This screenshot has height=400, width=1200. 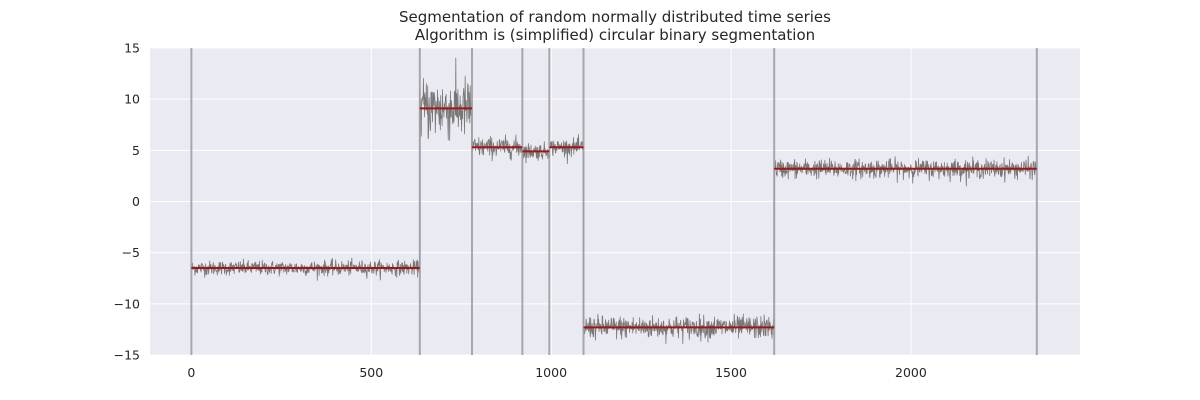 What do you see at coordinates (136, 201) in the screenshot?
I see `y-tick-label: 0` at bounding box center [136, 201].